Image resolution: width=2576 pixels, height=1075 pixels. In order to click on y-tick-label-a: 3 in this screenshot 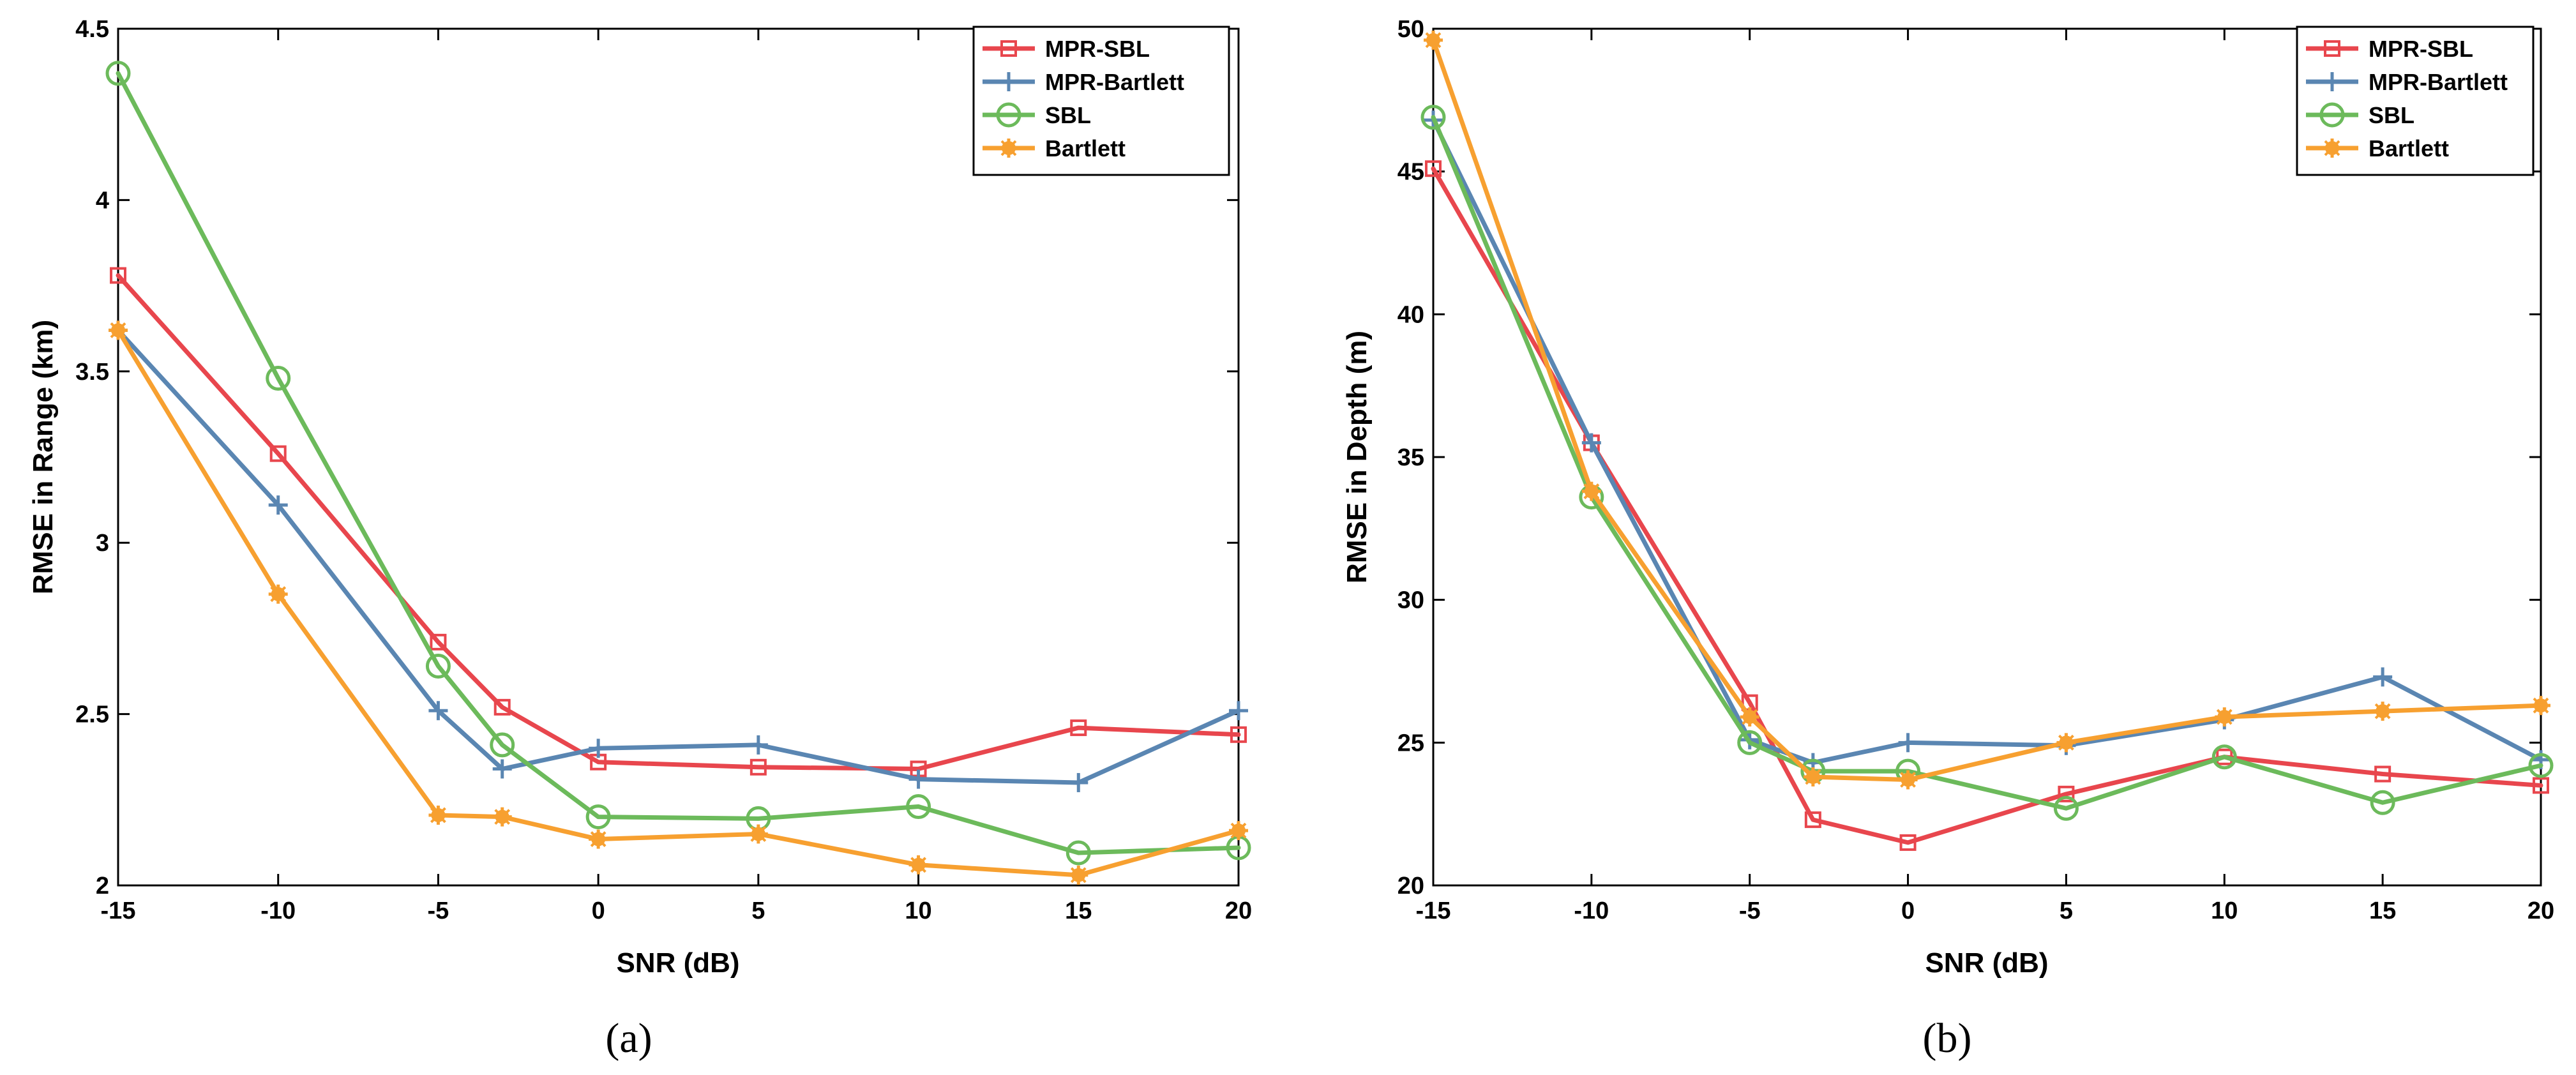, I will do `click(103, 543)`.